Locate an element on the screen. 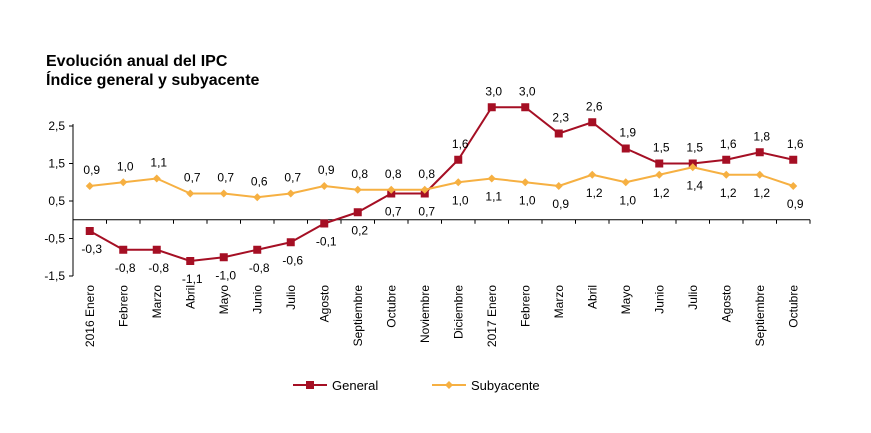  data-label-general: 2,6 is located at coordinates (594, 106).